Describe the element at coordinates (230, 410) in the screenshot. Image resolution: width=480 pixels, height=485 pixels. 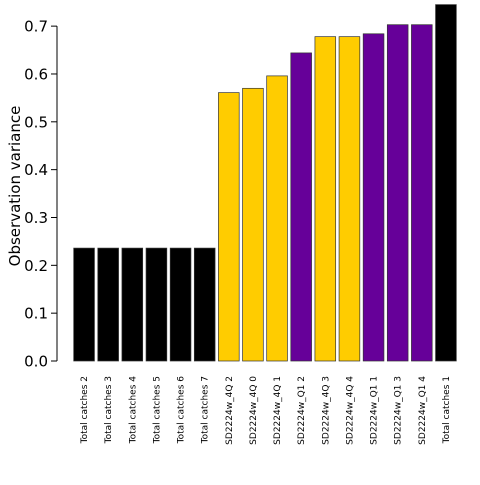
I see `x-tick-label: SD2224w_4Q 2` at that location.